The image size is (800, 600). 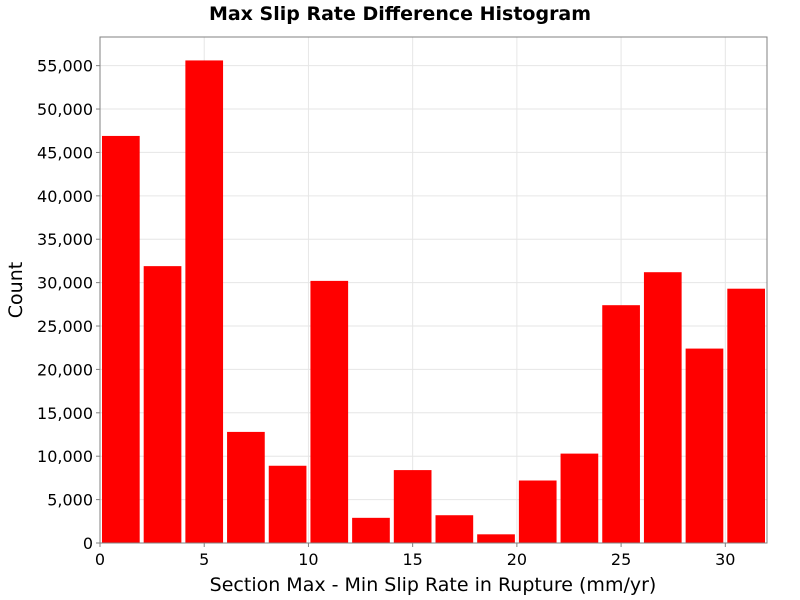 What do you see at coordinates (65, 239) in the screenshot?
I see `y-tick-label: 35,000` at bounding box center [65, 239].